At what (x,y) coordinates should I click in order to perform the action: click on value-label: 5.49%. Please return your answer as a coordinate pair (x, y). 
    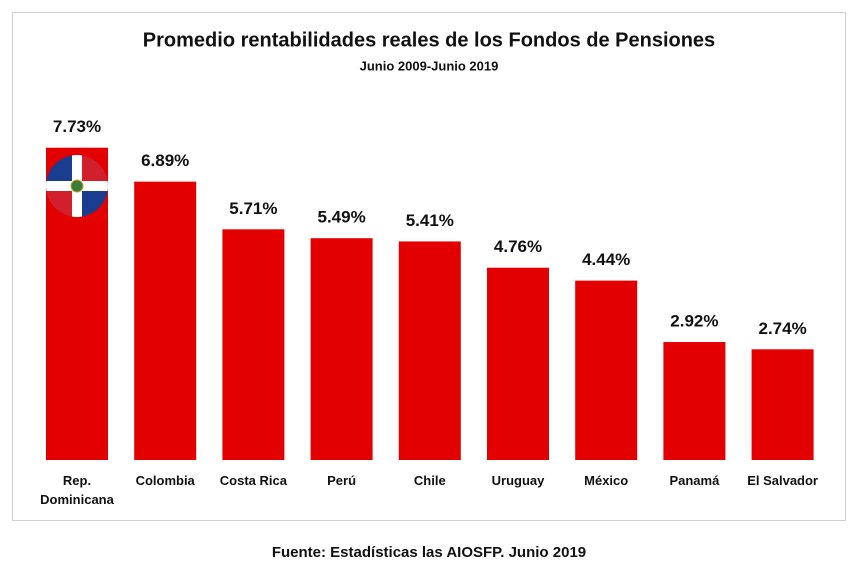
    Looking at the image, I should click on (341, 217).